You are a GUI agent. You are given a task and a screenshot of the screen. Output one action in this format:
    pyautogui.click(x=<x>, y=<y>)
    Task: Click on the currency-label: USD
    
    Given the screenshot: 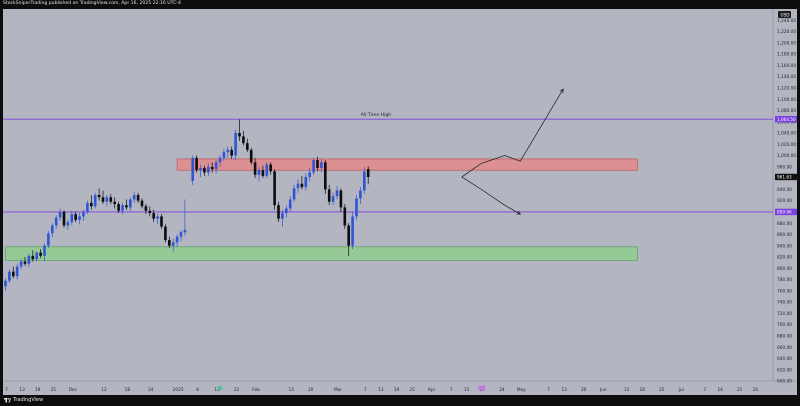 What is the action you would take?
    pyautogui.click(x=785, y=14)
    